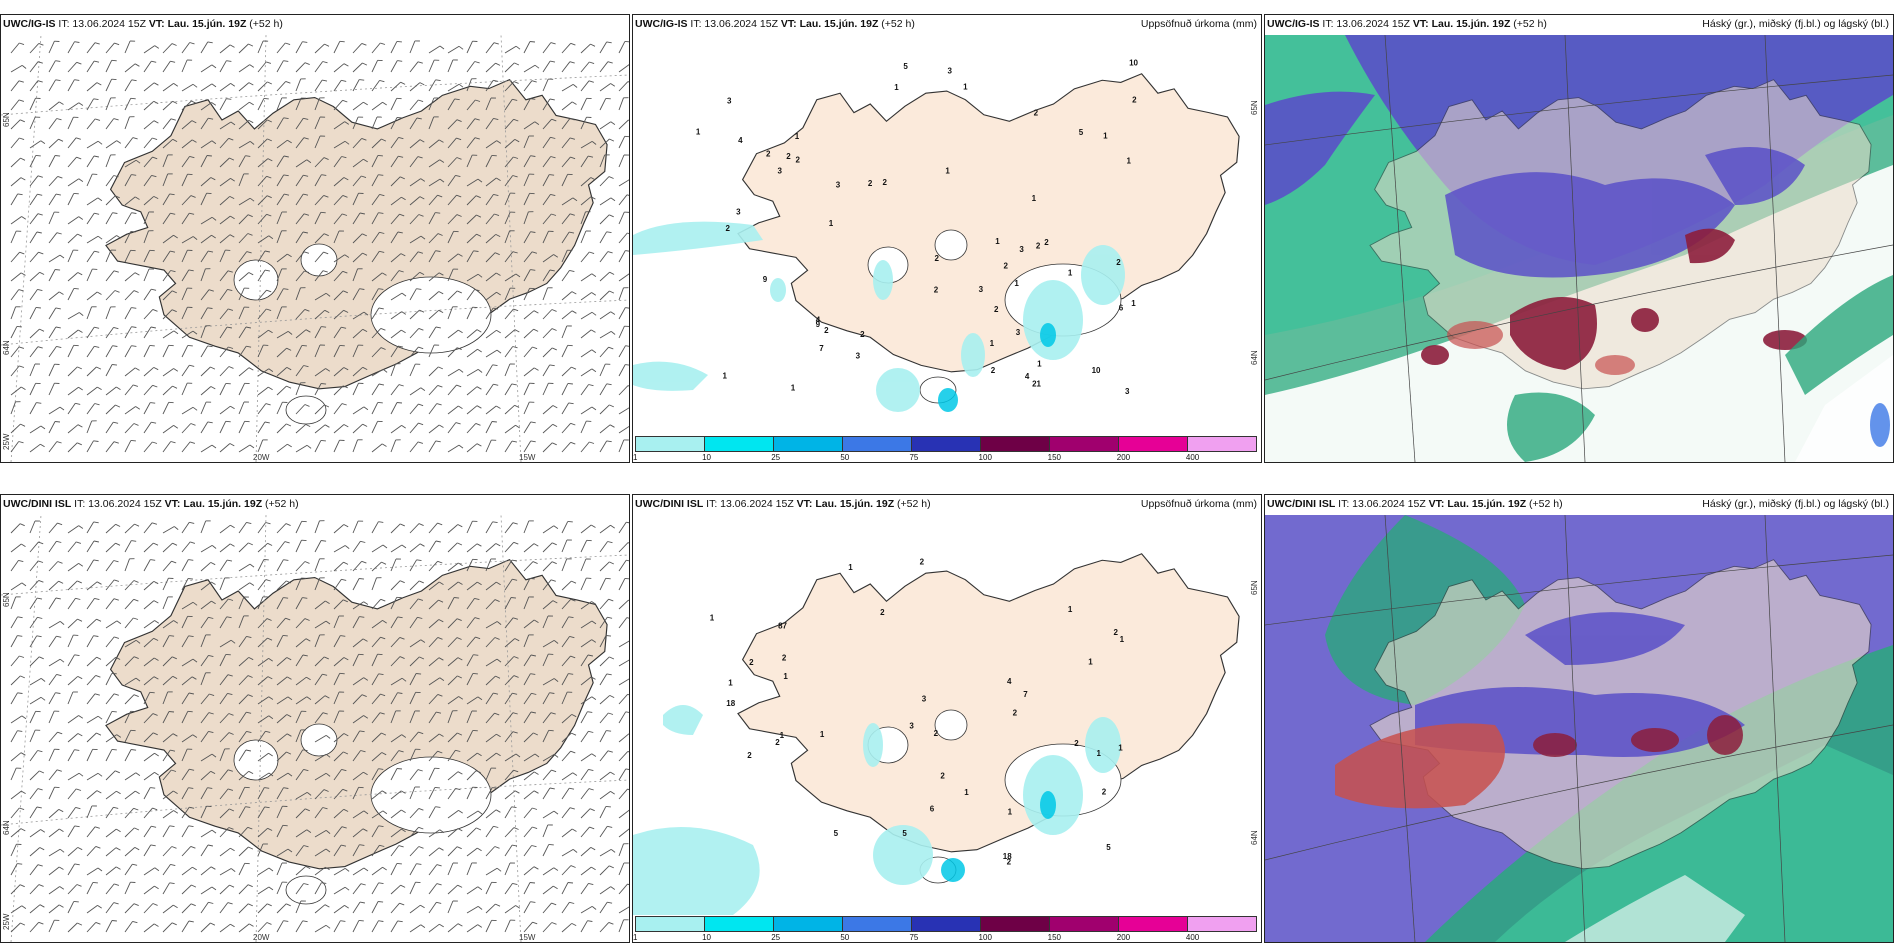 This screenshot has height=950, width=1900. What do you see at coordinates (1192, 457) in the screenshot?
I see `colorbar-tick-label: 400` at bounding box center [1192, 457].